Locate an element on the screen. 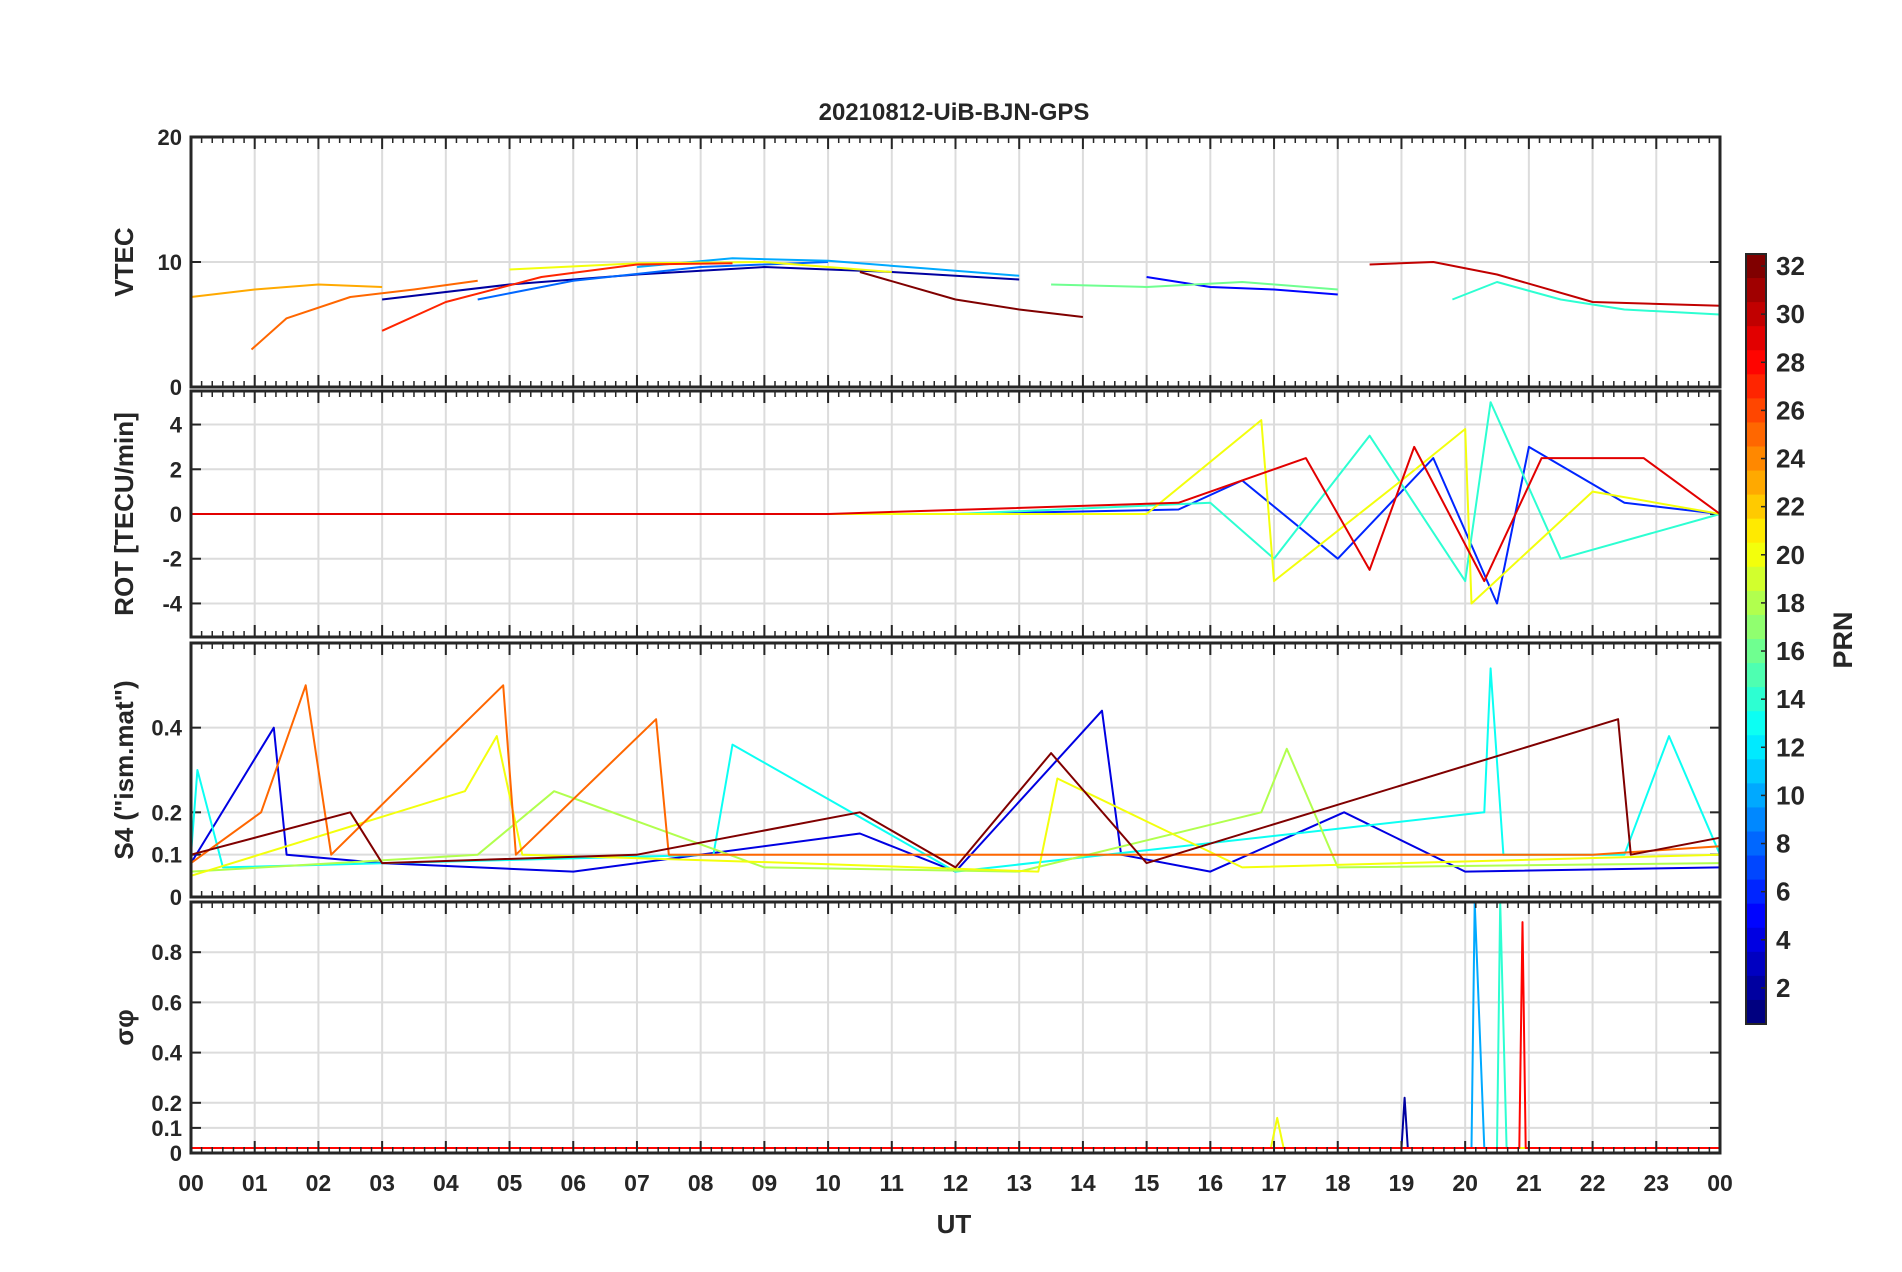  x-tick-label: 08 is located at coordinates (701, 1183).